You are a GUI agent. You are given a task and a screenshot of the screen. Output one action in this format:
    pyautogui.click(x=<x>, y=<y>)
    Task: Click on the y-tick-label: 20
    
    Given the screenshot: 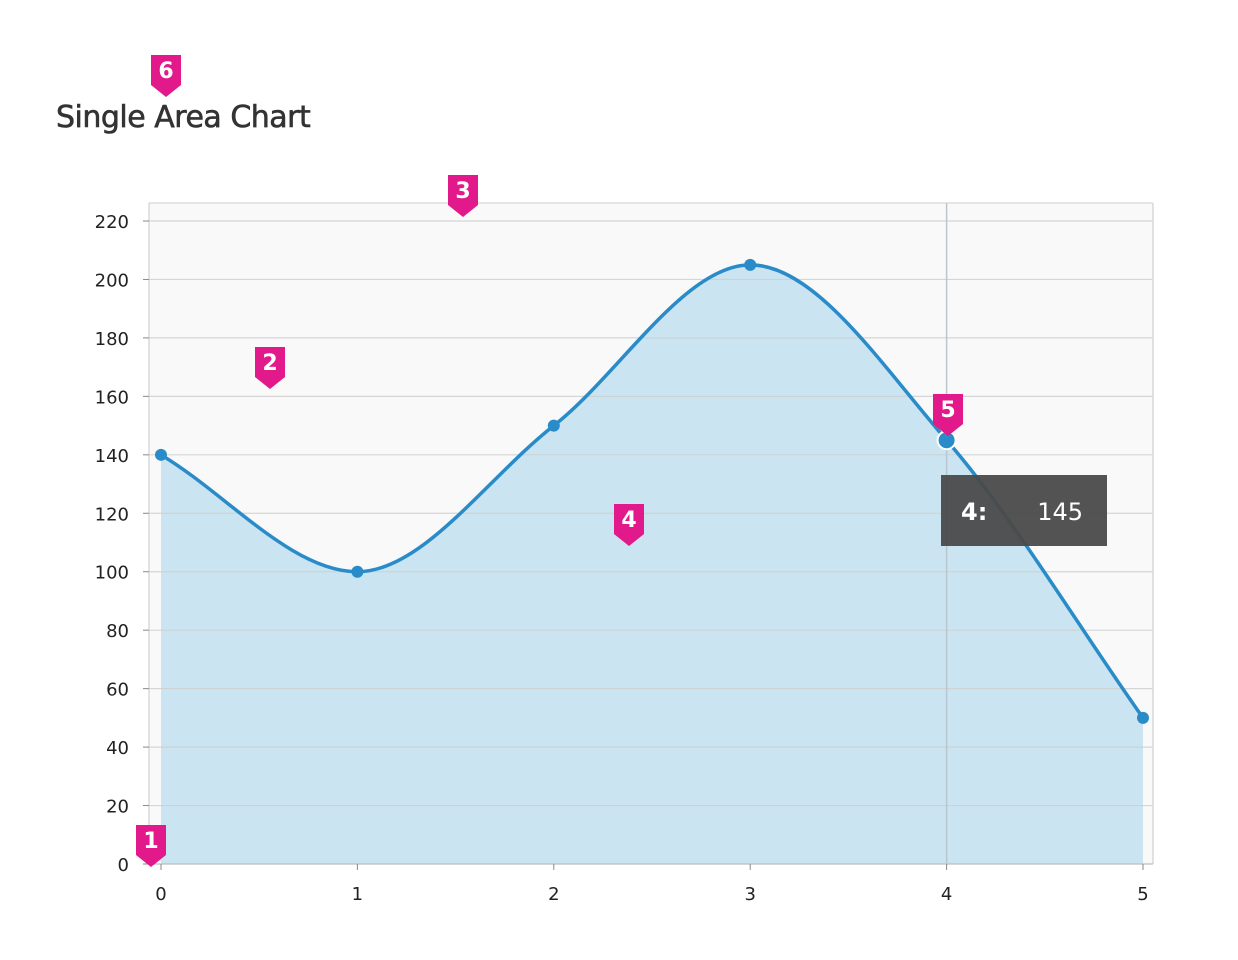 What is the action you would take?
    pyautogui.click(x=117, y=807)
    